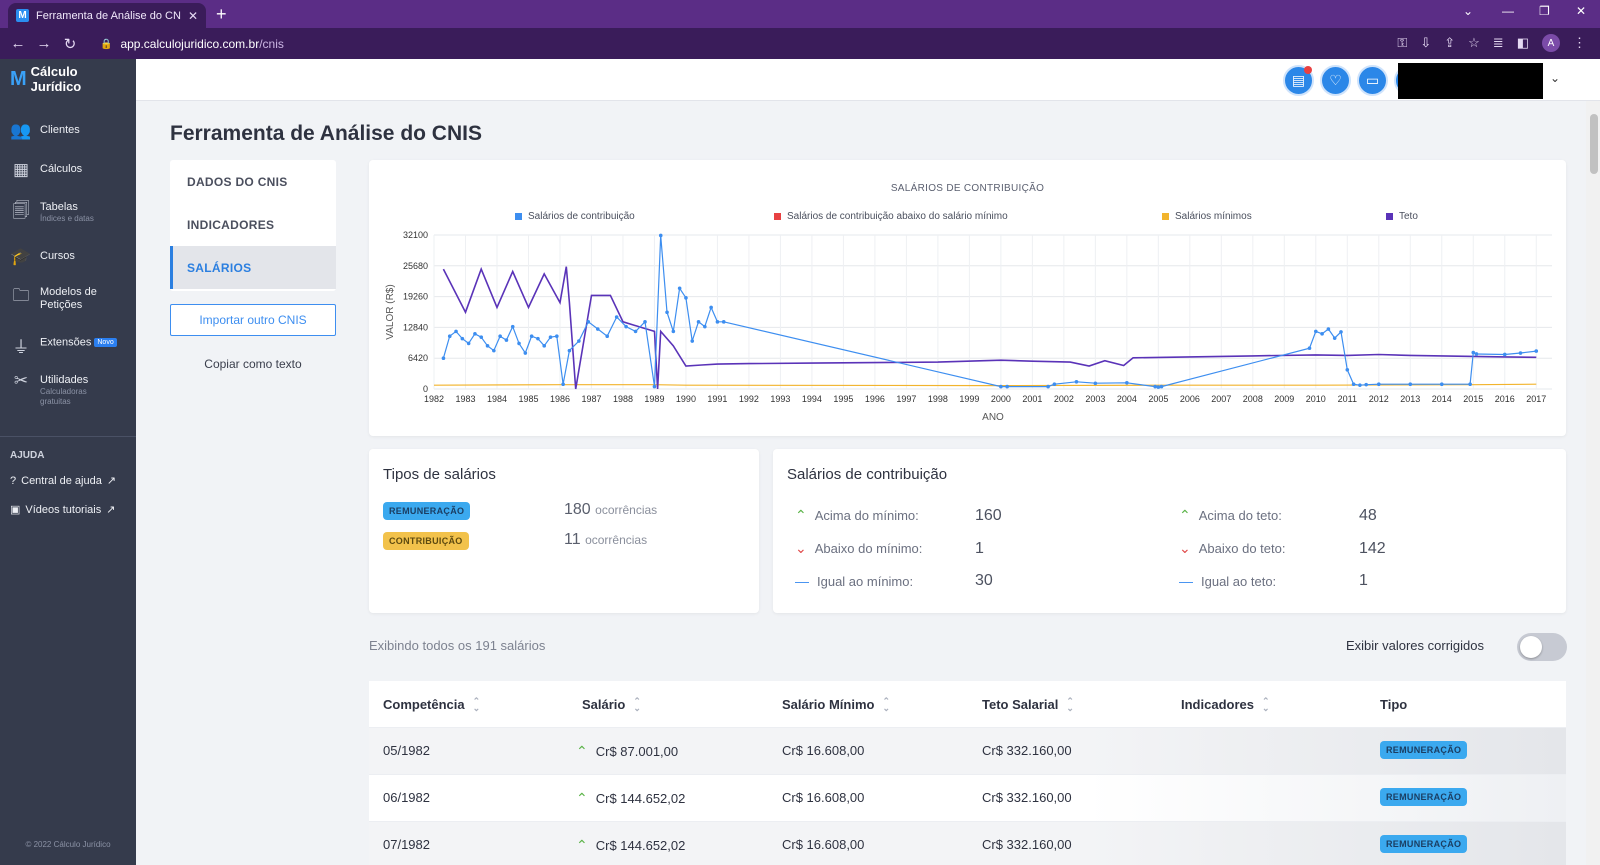 This screenshot has height=865, width=1600. Describe the element at coordinates (979, 548) in the screenshot. I see `stat-value: 1` at that location.